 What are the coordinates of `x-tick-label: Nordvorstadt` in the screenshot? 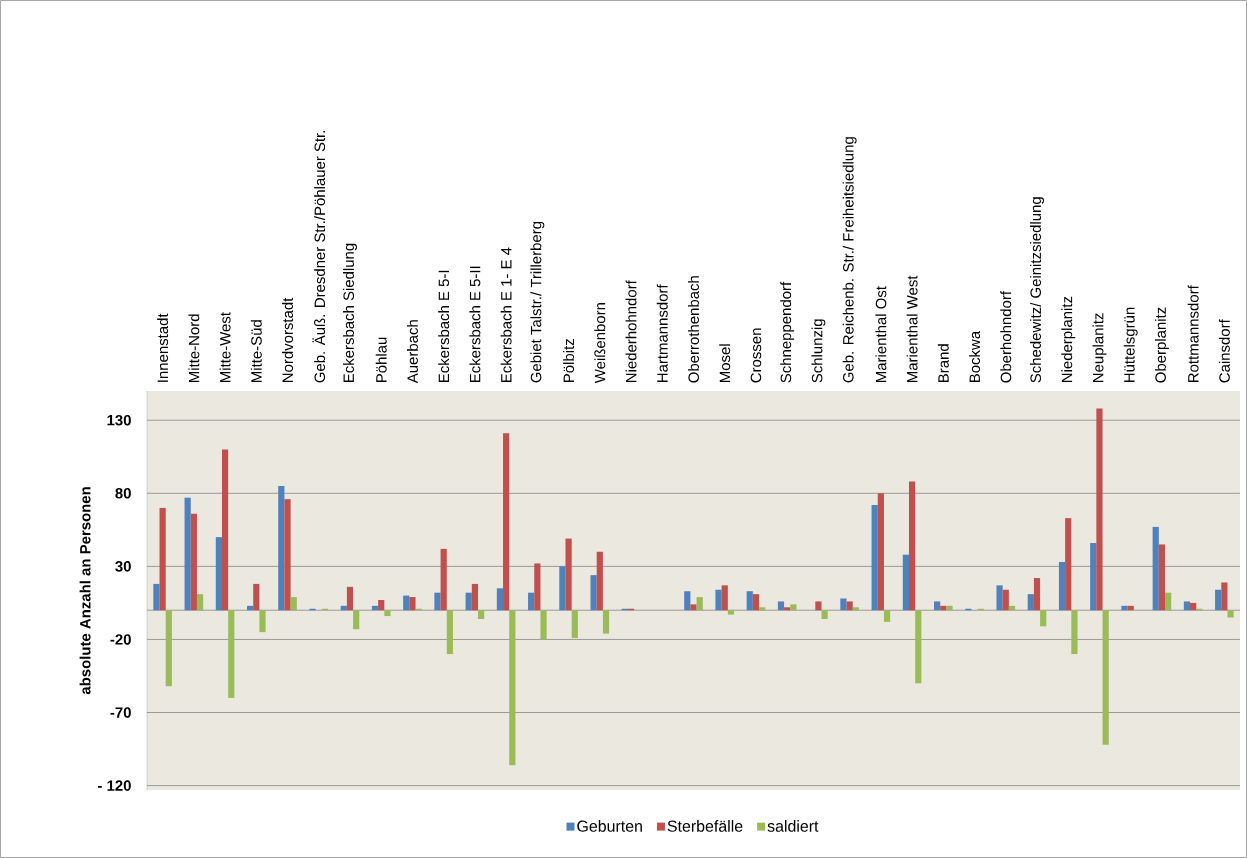 It's located at (288, 339).